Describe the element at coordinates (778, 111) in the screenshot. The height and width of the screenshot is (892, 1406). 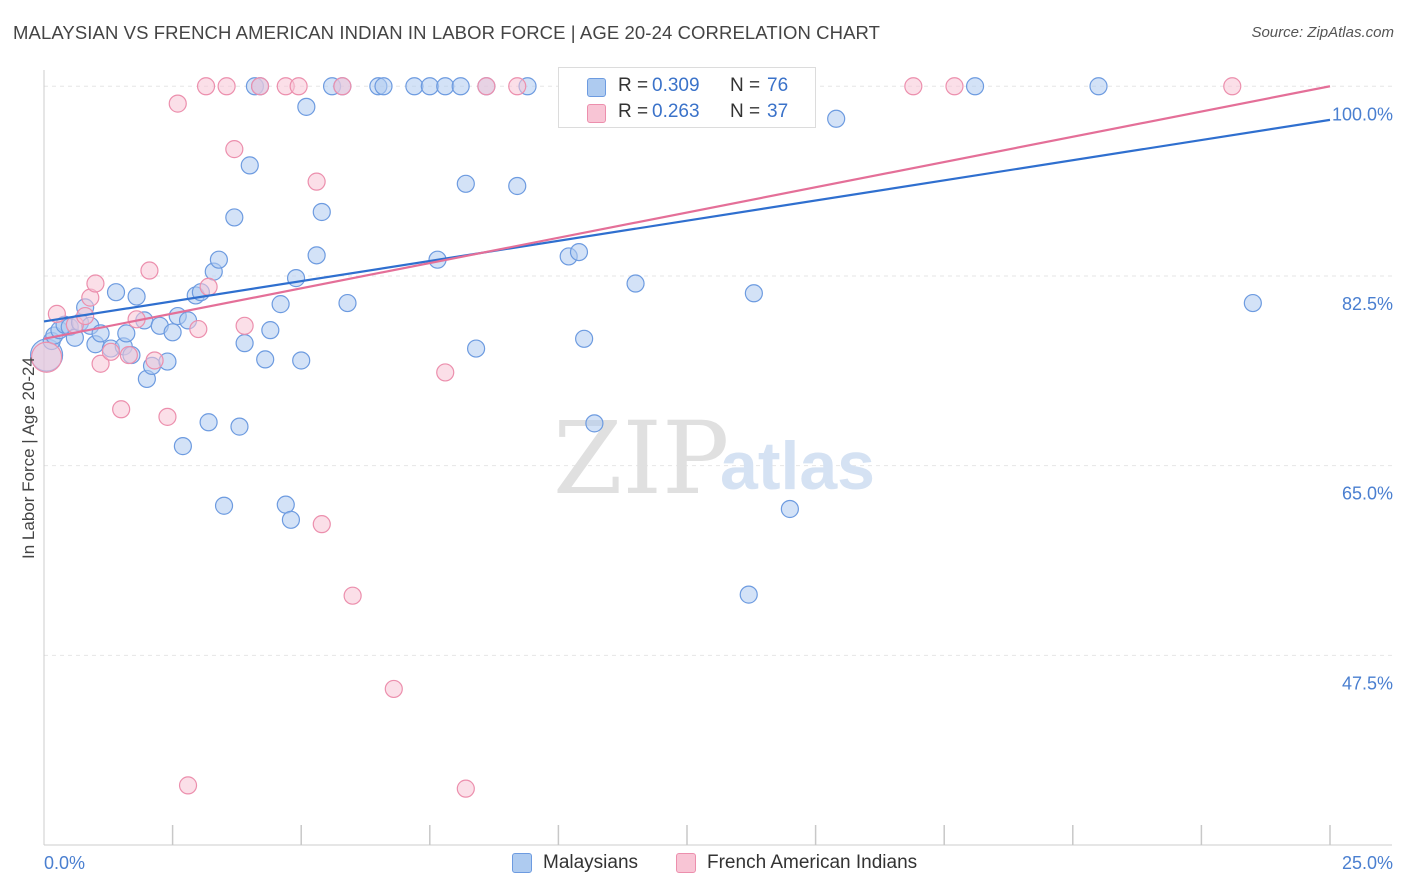
I see `legend-n-value: 37` at that location.